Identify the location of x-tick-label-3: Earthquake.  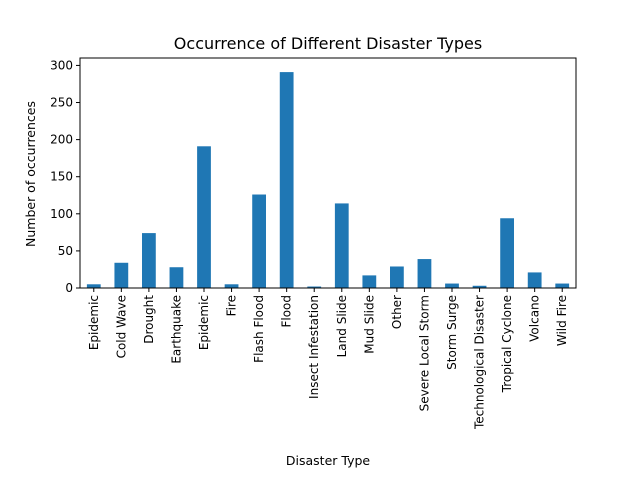
(176, 329).